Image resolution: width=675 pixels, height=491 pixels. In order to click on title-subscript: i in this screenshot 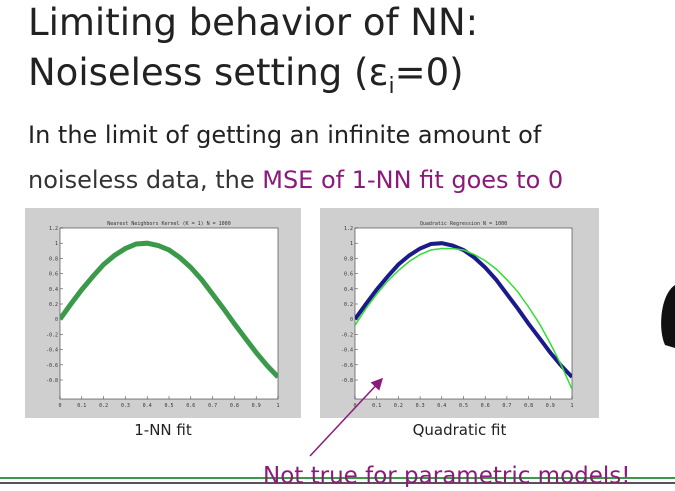, I will do `click(391, 86)`.